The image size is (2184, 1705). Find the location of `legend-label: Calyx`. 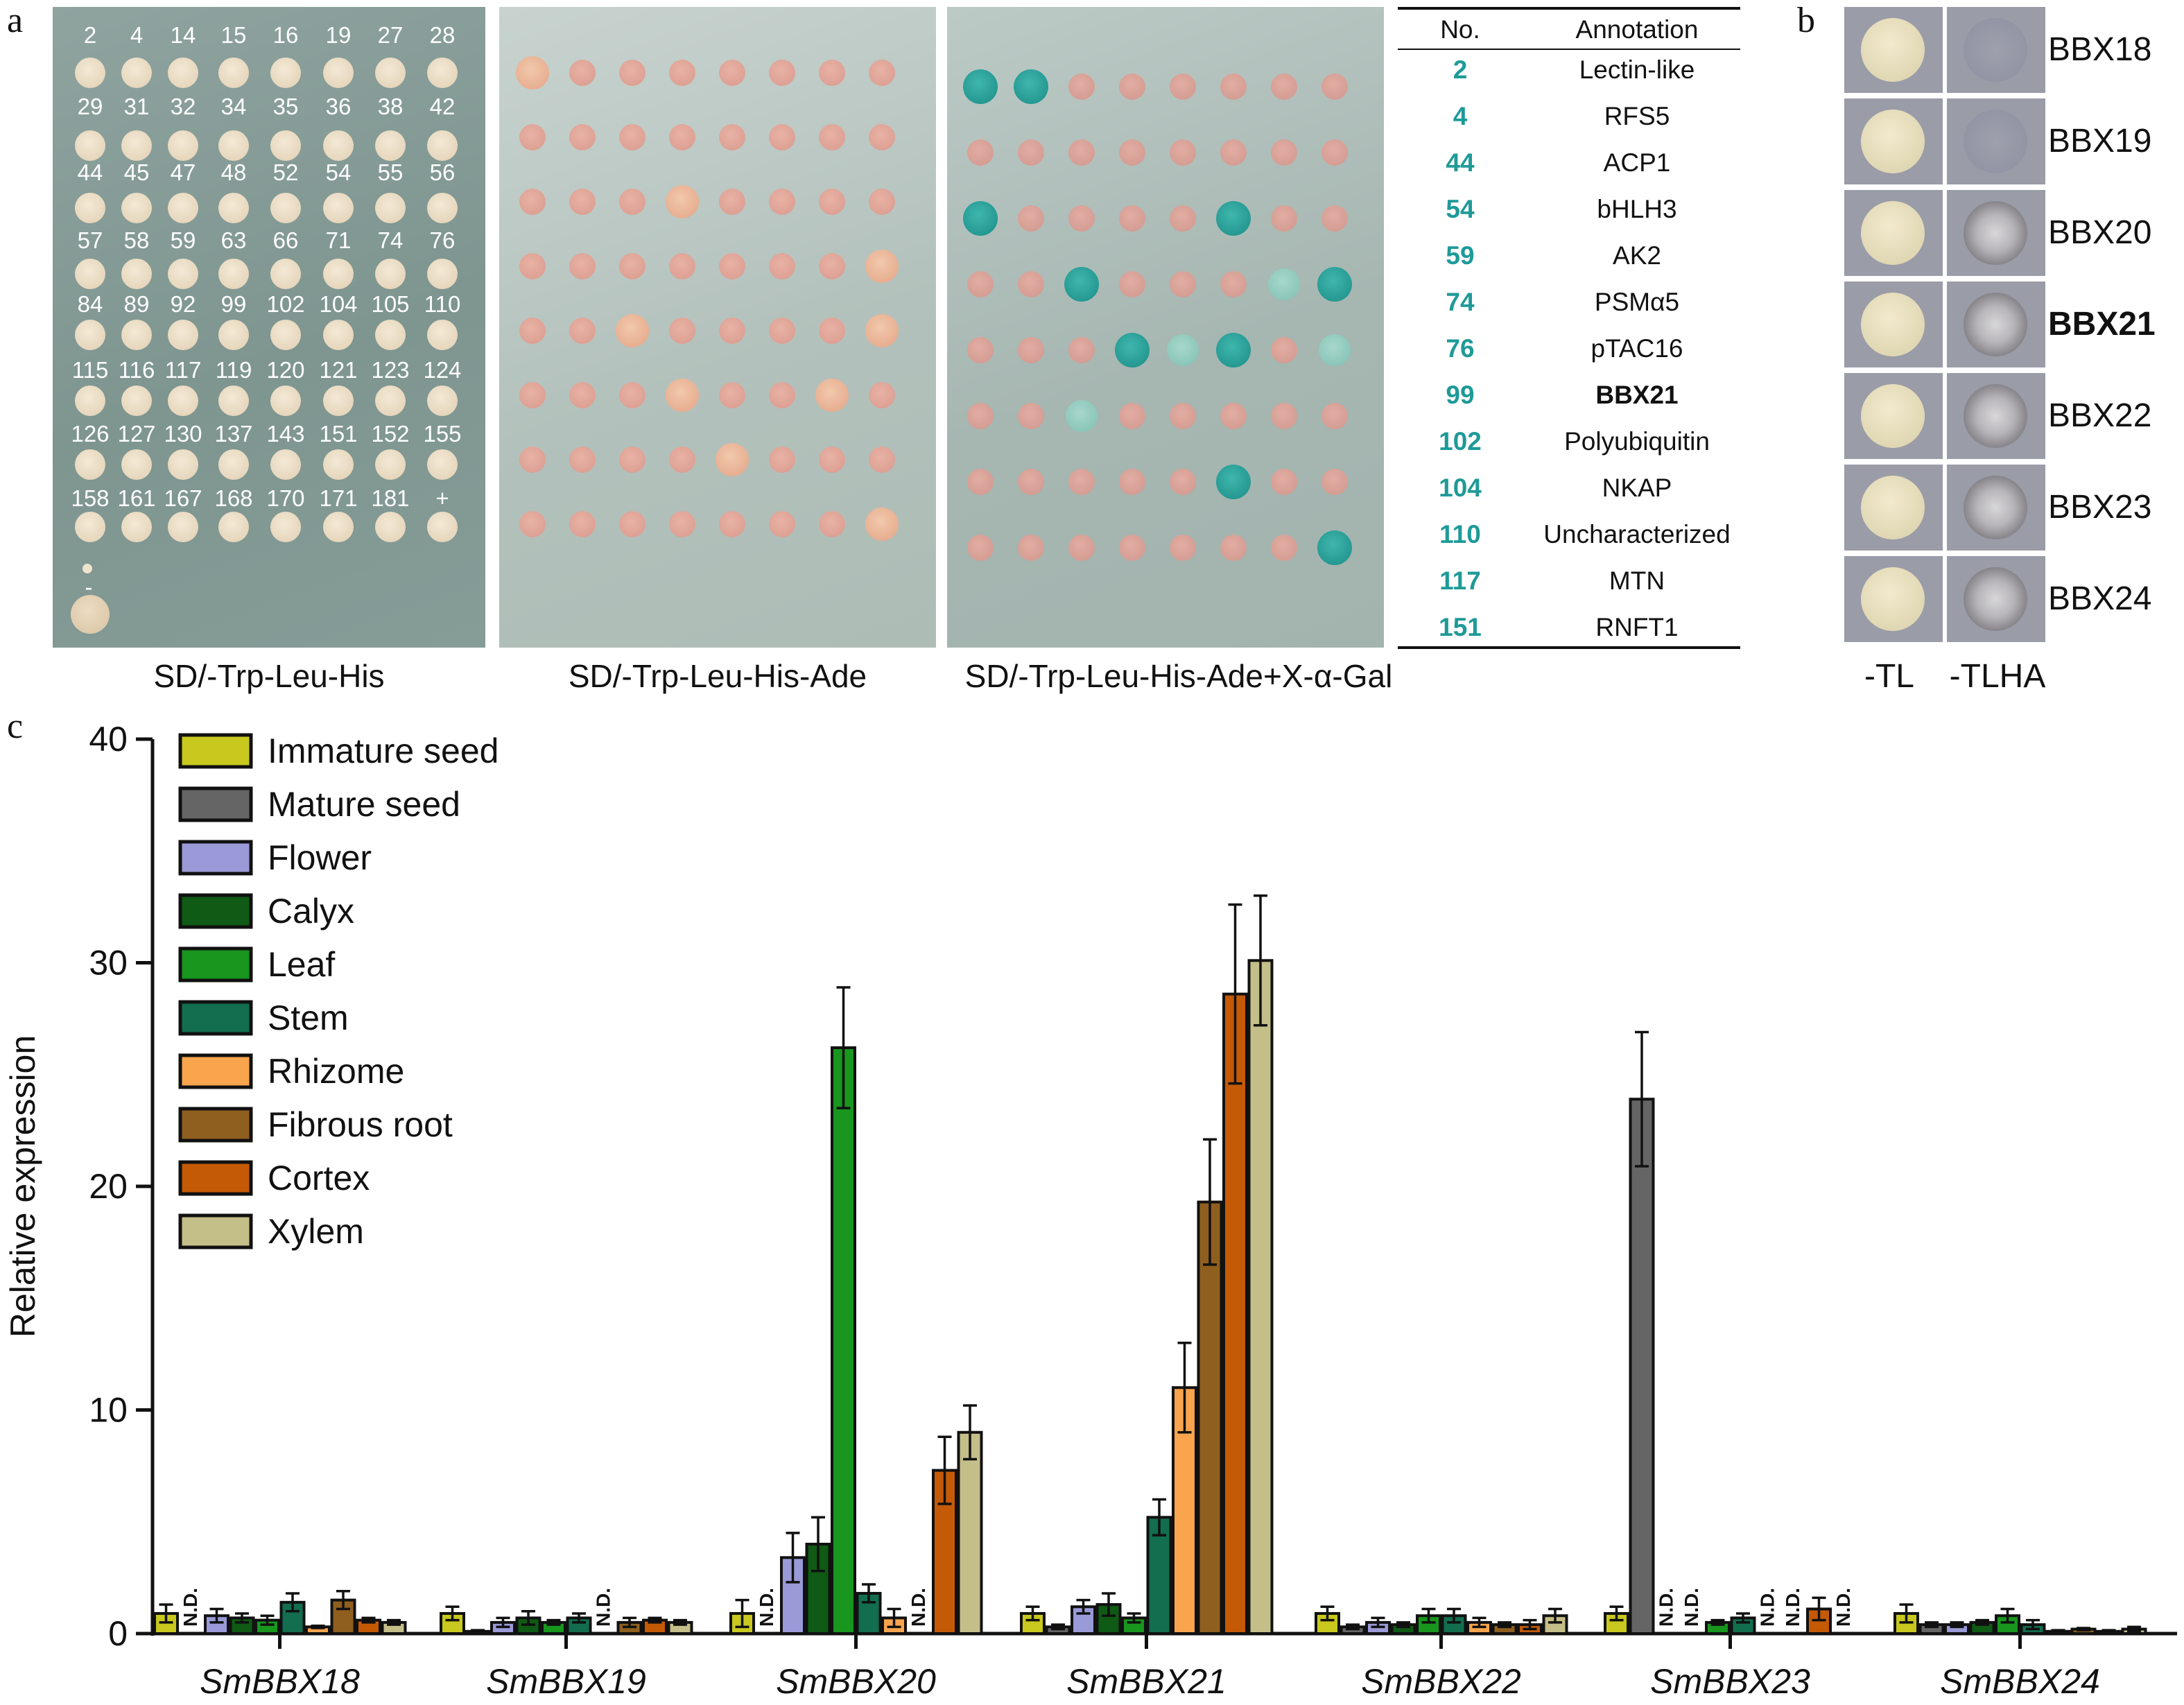

legend-label: Calyx is located at coordinates (311, 911).